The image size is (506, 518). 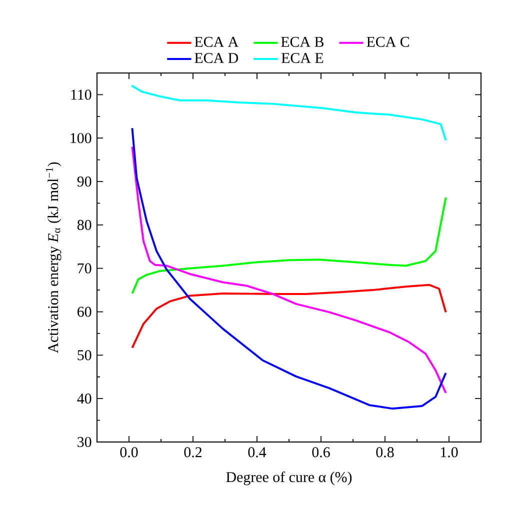 I want to click on legend-label: ECA E, so click(x=303, y=58).